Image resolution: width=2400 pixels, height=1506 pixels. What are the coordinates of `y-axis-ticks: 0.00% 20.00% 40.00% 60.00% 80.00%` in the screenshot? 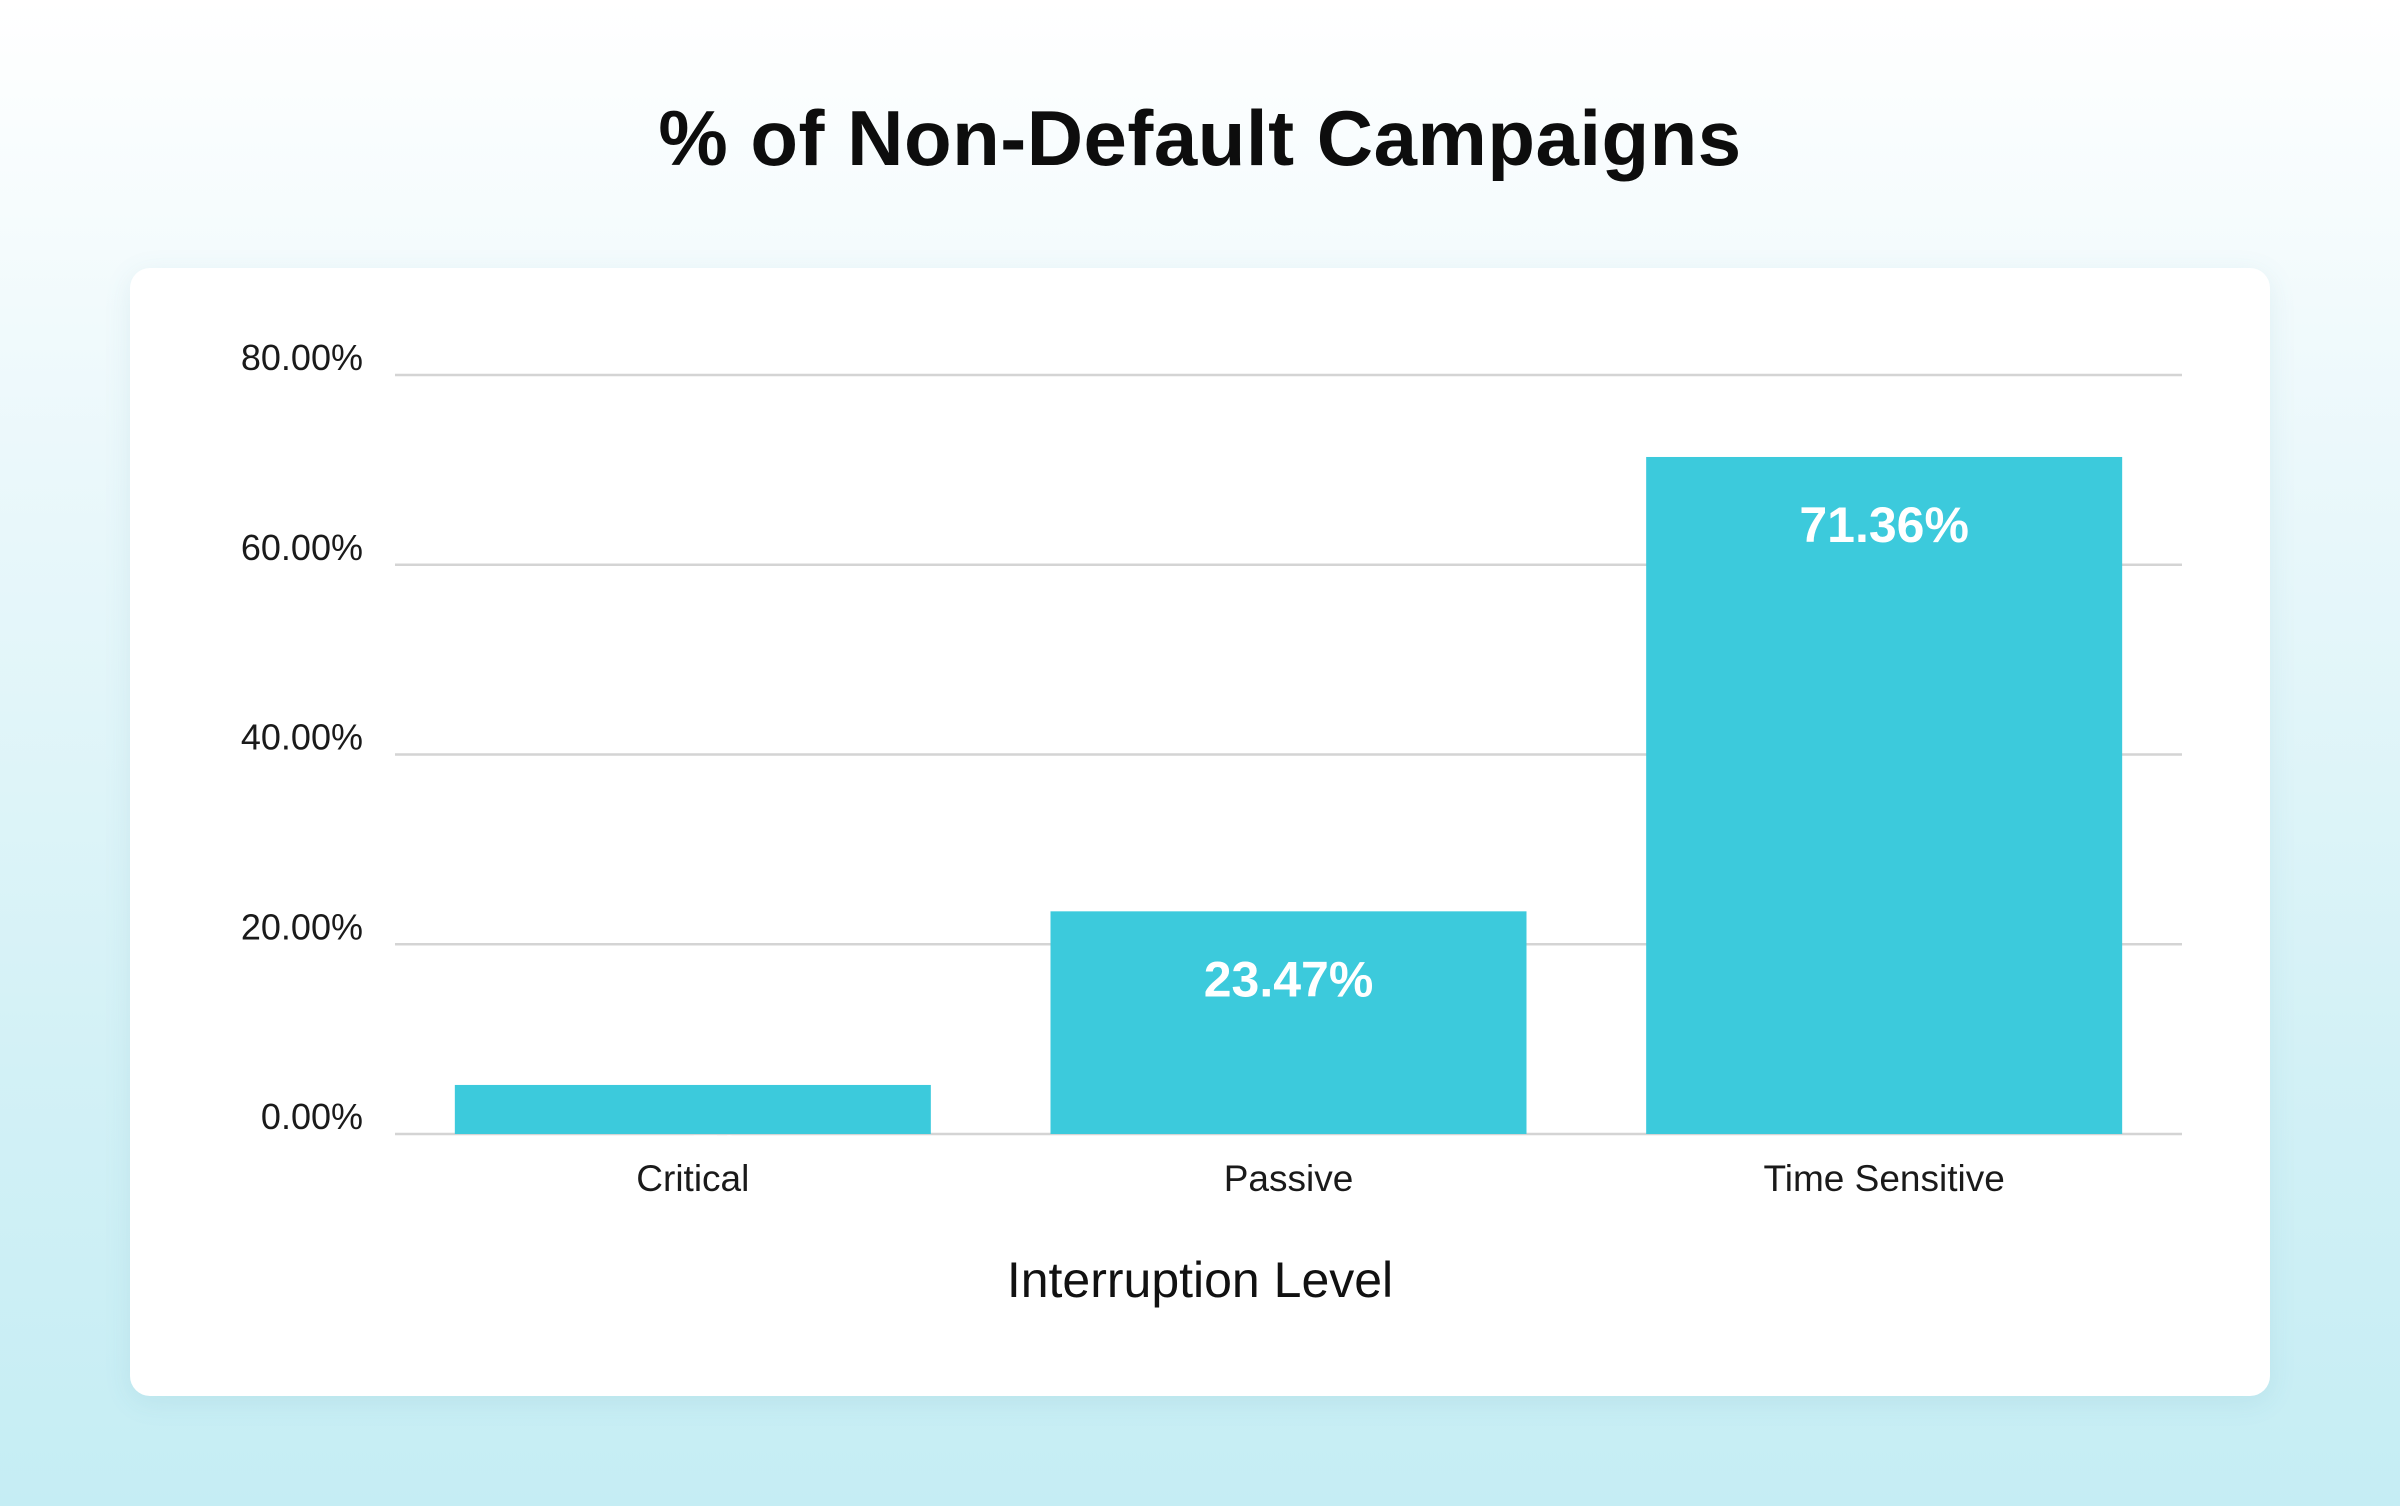 It's located at (302, 737).